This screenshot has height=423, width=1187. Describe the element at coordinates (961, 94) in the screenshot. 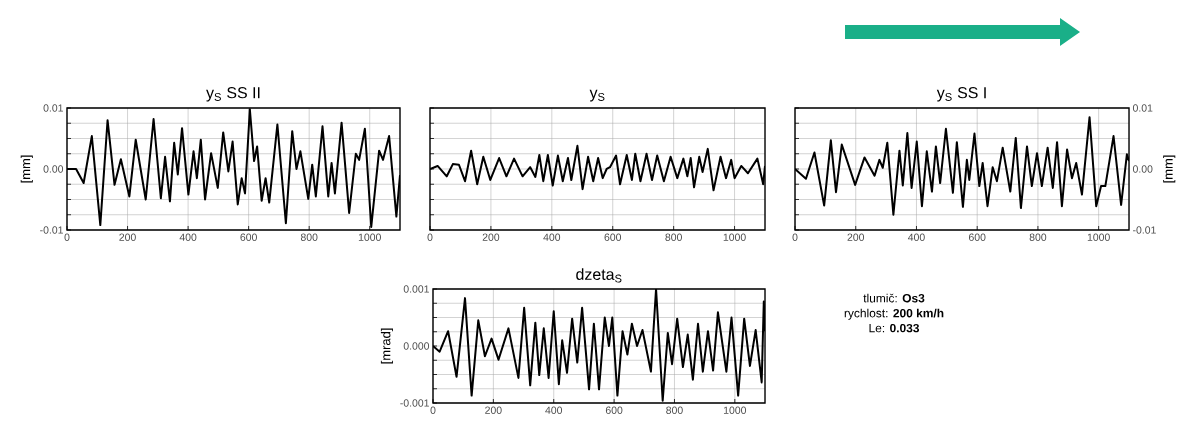

I see `chart-title: y$_{S}$ SS I` at that location.